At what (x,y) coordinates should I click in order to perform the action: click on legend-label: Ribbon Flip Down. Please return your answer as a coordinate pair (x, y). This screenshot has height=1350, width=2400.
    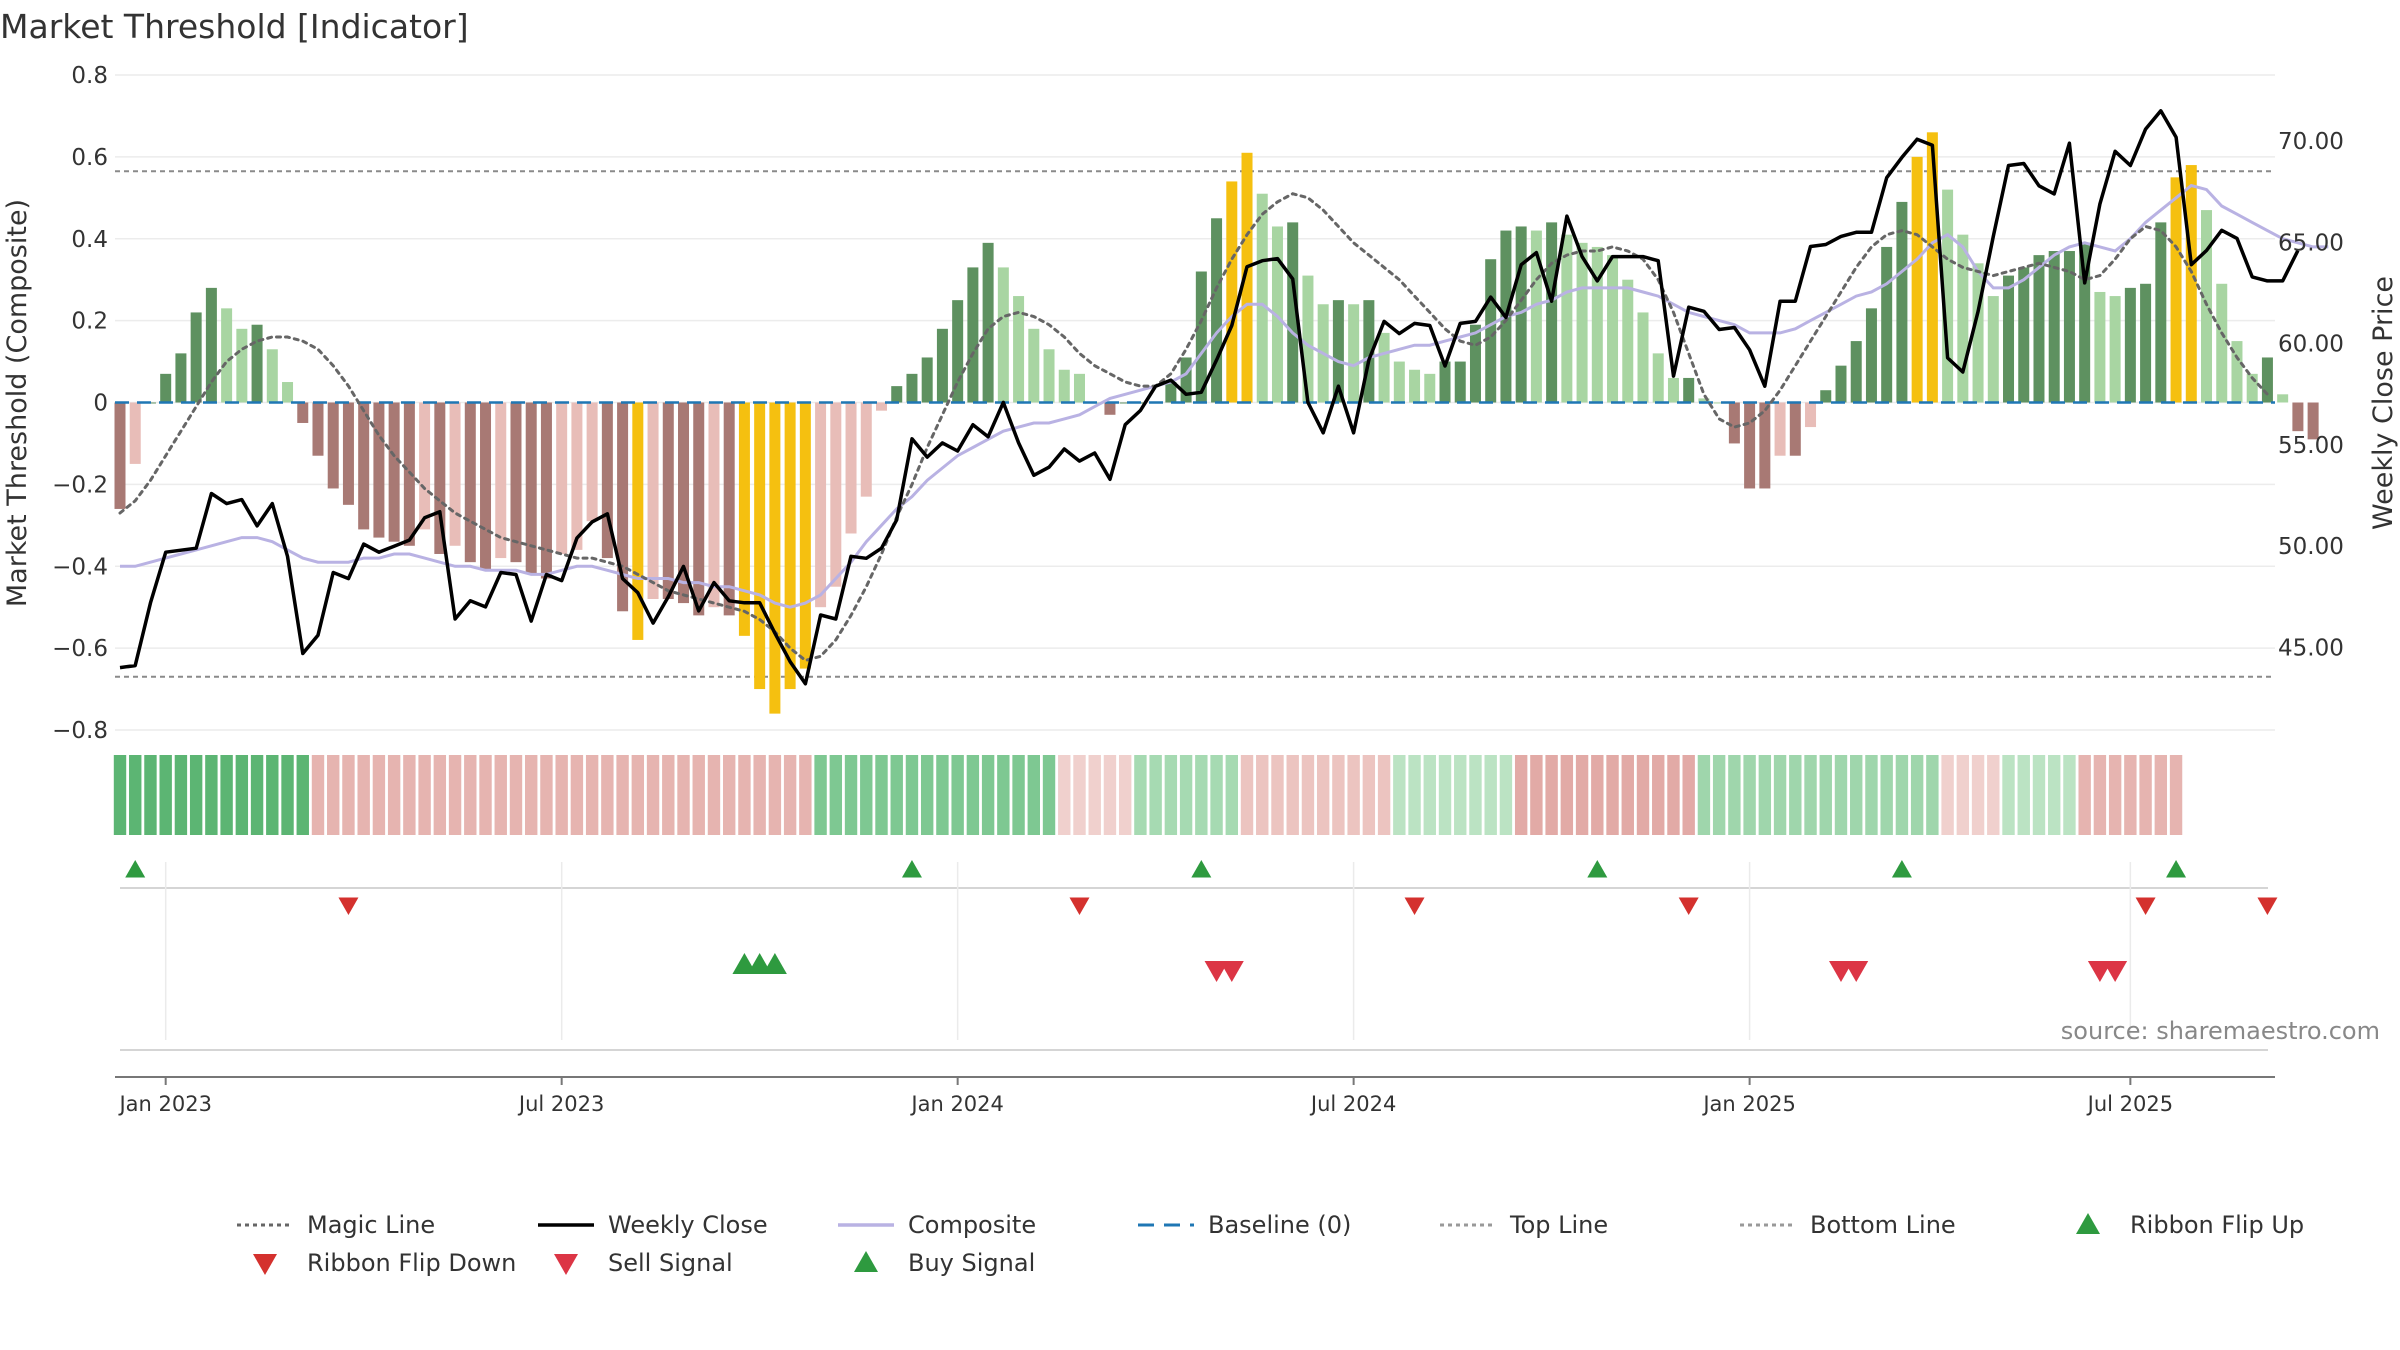
    Looking at the image, I should click on (411, 1263).